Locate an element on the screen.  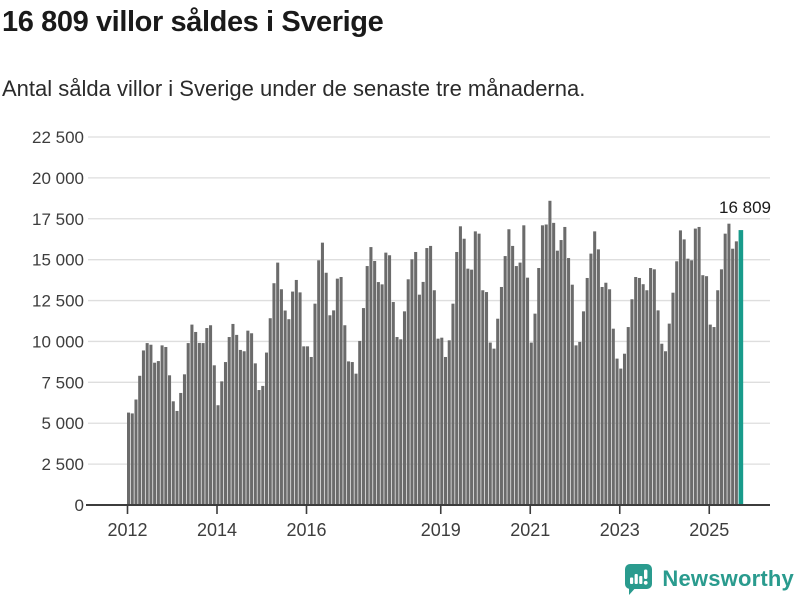
x-tick-label: 2019 is located at coordinates (441, 530).